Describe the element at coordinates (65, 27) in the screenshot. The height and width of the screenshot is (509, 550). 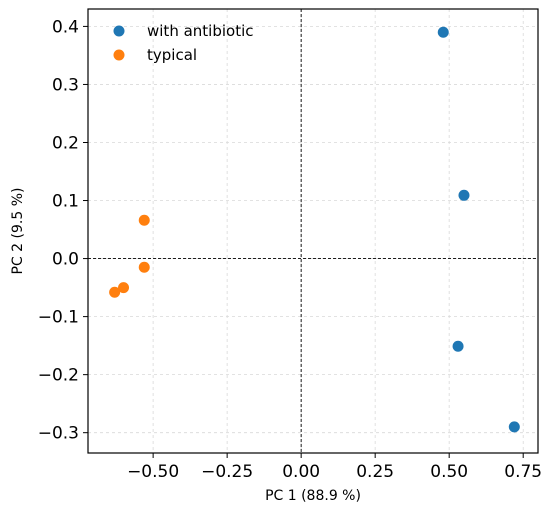
I see `y-tick-label: 0.4` at that location.